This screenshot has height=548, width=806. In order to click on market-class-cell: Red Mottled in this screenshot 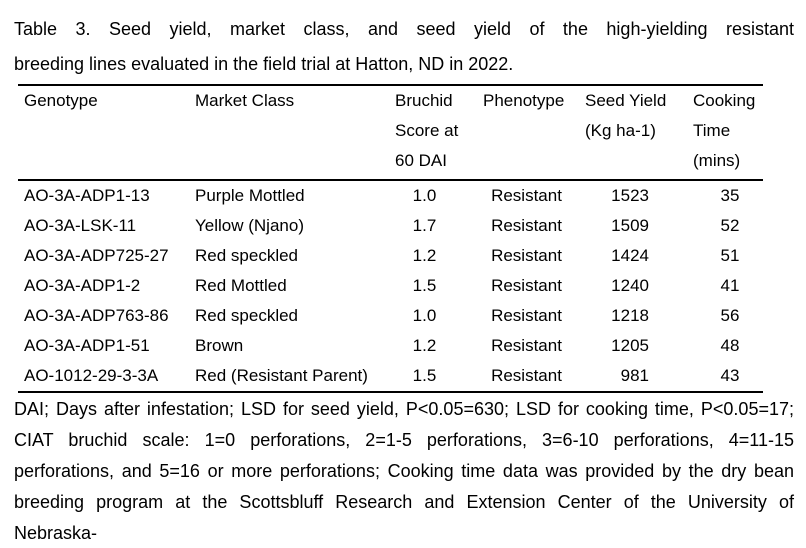, I will do `click(241, 285)`.